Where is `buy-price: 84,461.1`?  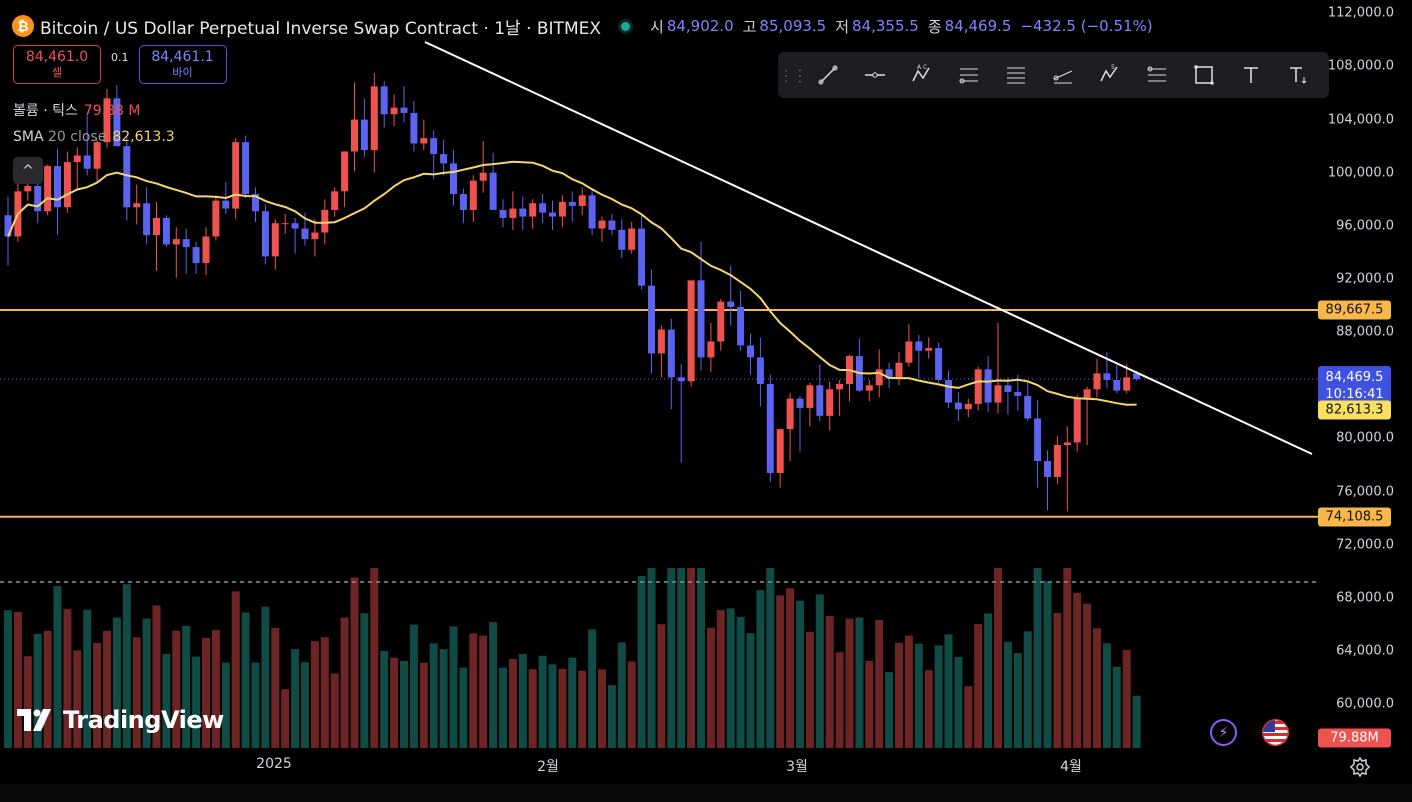 buy-price: 84,461.1 is located at coordinates (182, 56).